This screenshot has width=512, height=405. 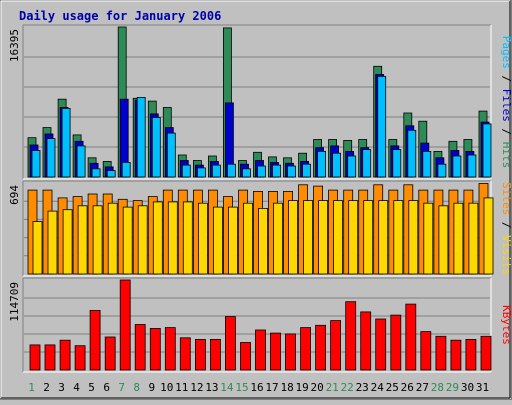 What do you see at coordinates (211, 387) in the screenshot?
I see `x-tick-label-13: 13` at bounding box center [211, 387].